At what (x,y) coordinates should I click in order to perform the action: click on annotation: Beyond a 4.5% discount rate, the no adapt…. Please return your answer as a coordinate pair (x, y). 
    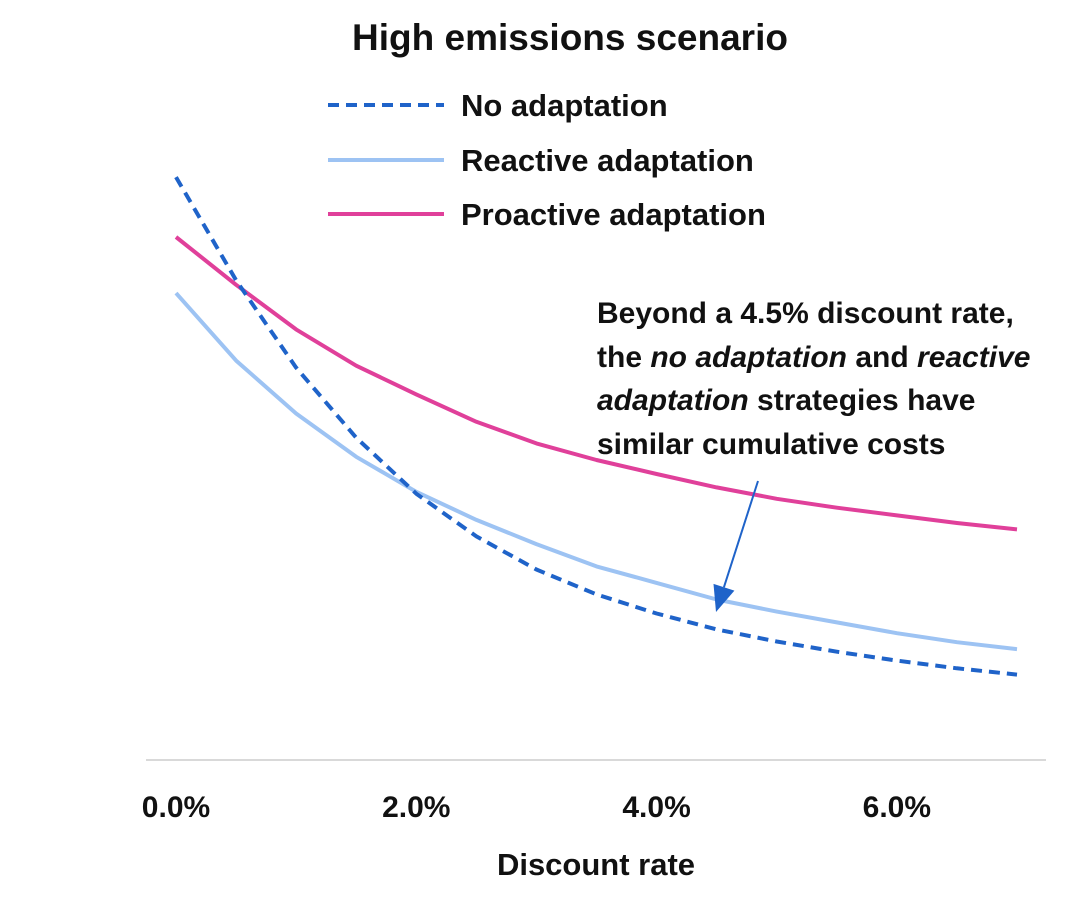
    Looking at the image, I should click on (813, 454).